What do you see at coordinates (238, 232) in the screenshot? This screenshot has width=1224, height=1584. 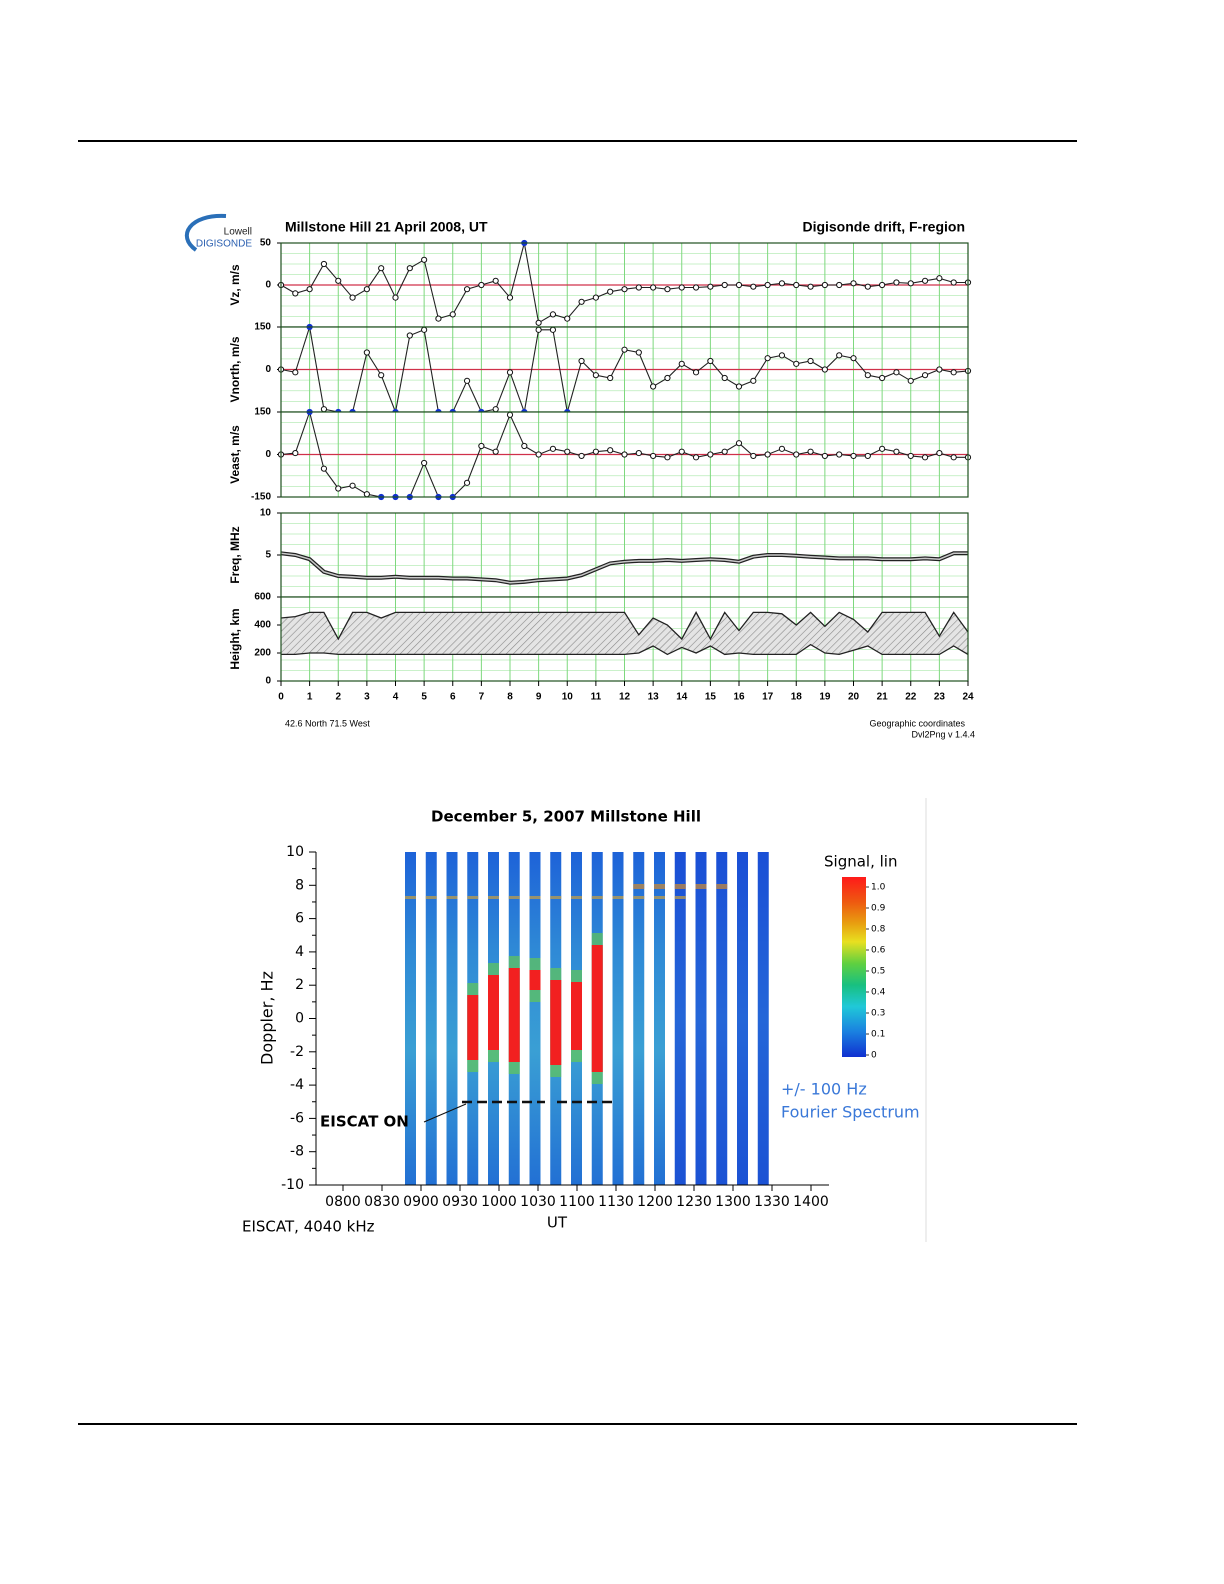 I see `logo-top: Lowell` at bounding box center [238, 232].